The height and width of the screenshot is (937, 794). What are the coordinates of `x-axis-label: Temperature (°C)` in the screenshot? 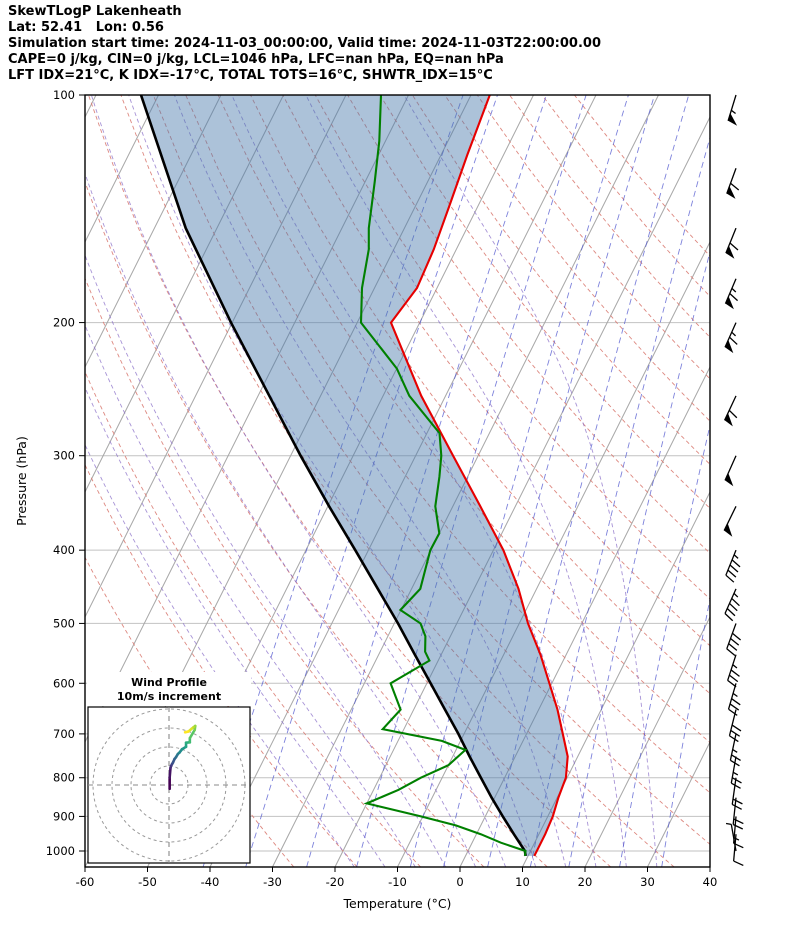 It's located at (397, 903).